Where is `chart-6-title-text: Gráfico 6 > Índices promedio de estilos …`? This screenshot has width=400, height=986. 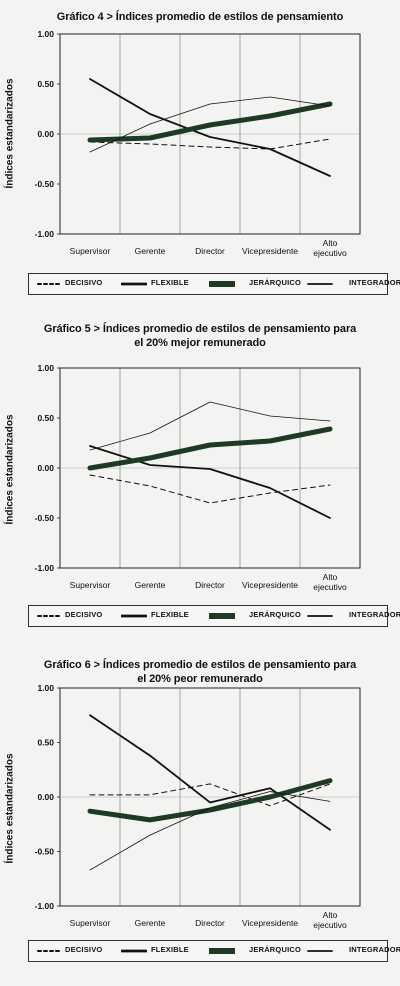
chart-6-title-text: Gráfico 6 > Índices promedio de estilos … is located at coordinates (200, 672).